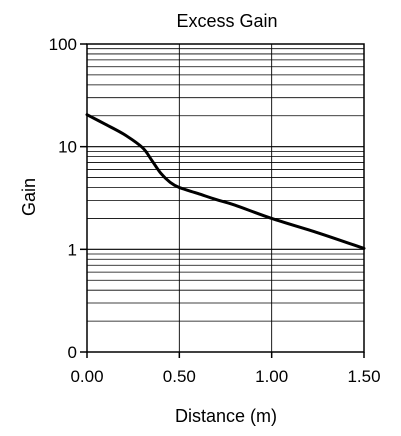 The width and height of the screenshot is (401, 436). I want to click on x-axis-ticks: 0.00 0.50 1.00 1.50, so click(225, 369).